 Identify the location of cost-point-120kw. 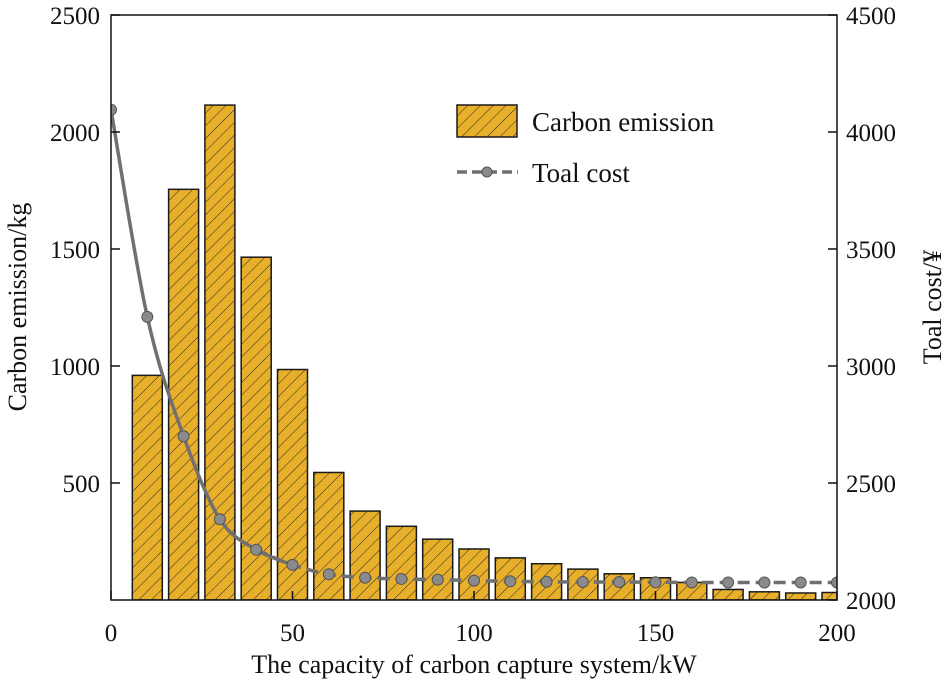
(546, 581).